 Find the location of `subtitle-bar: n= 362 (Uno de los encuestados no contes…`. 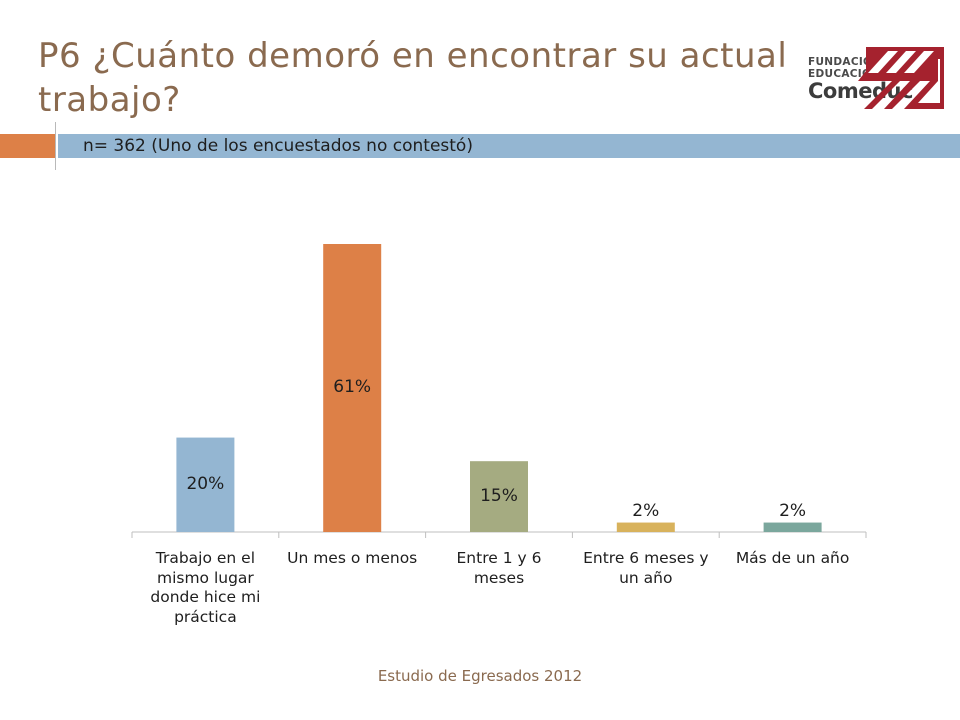

subtitle-bar: n= 362 (Uno de los encuestados no contes… is located at coordinates (480, 146).